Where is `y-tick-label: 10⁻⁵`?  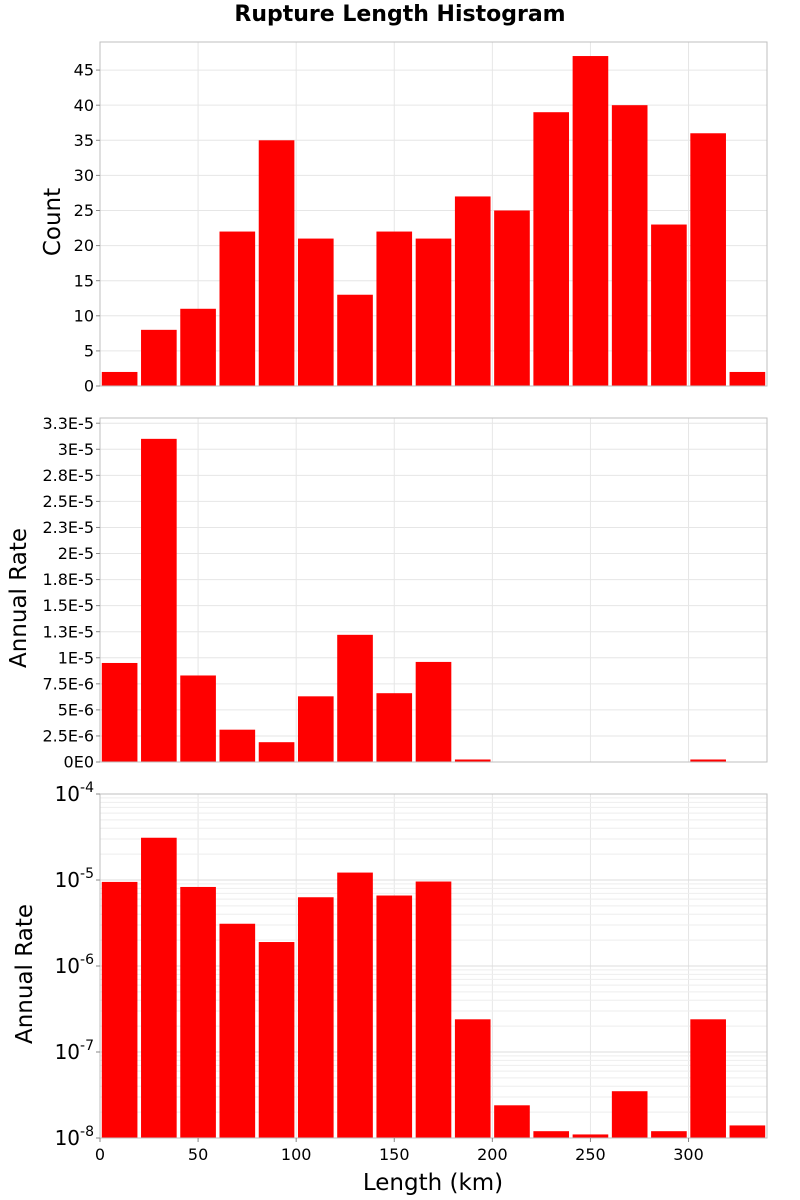 y-tick-label: 10⁻⁵ is located at coordinates (74, 879).